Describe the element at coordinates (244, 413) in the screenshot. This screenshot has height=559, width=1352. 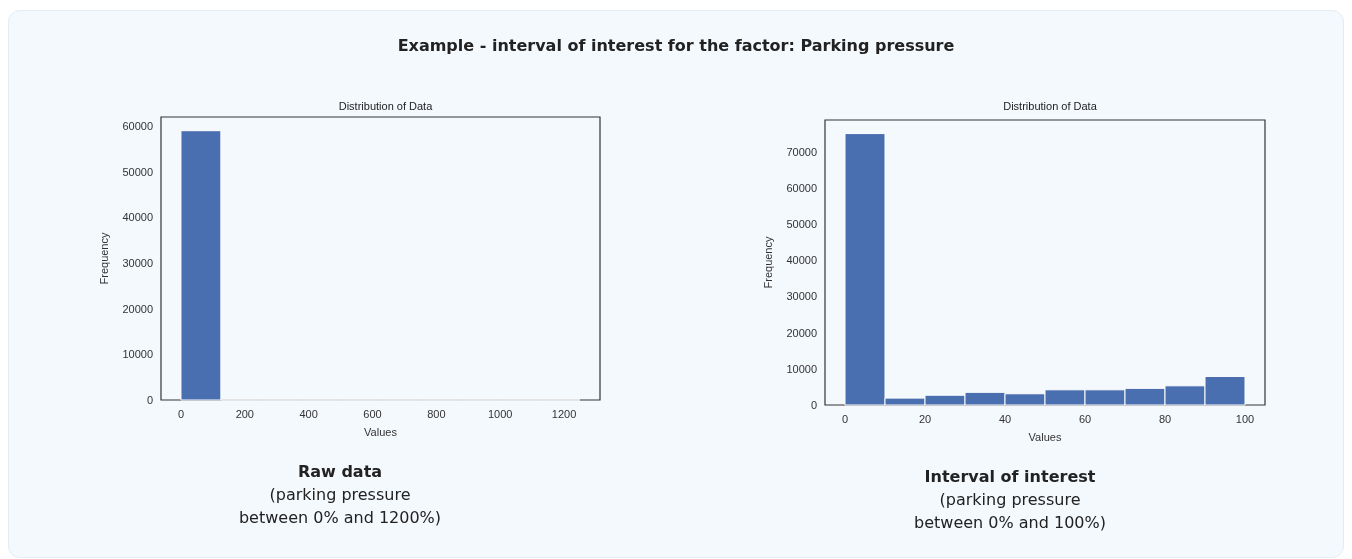
I see `x-tick-label: 200` at that location.